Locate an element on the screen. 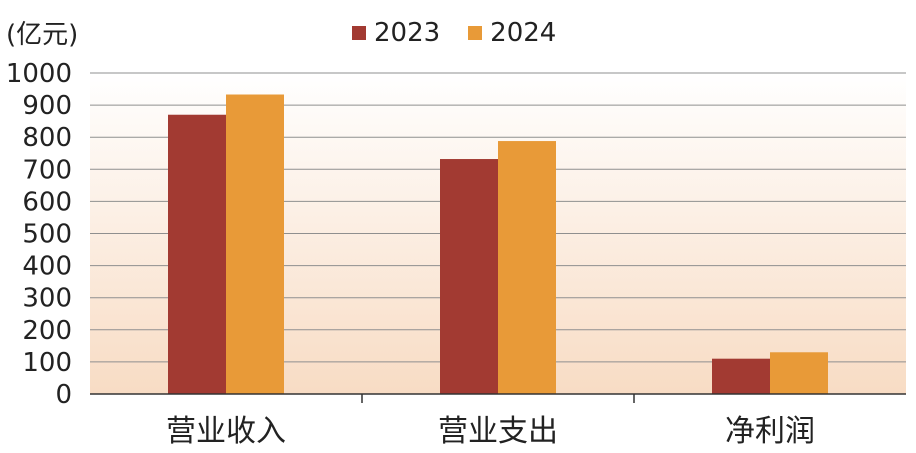 The width and height of the screenshot is (916, 453). legend-label-2023: 2023 is located at coordinates (407, 33).